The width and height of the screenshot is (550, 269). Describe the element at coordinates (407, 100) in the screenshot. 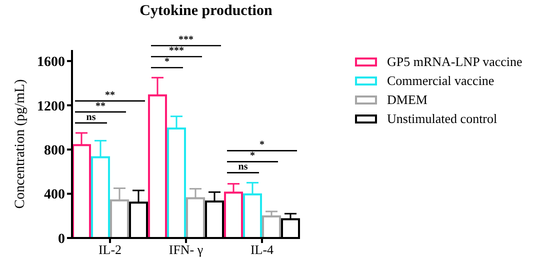

I see `legend-label: DMEM` at that location.